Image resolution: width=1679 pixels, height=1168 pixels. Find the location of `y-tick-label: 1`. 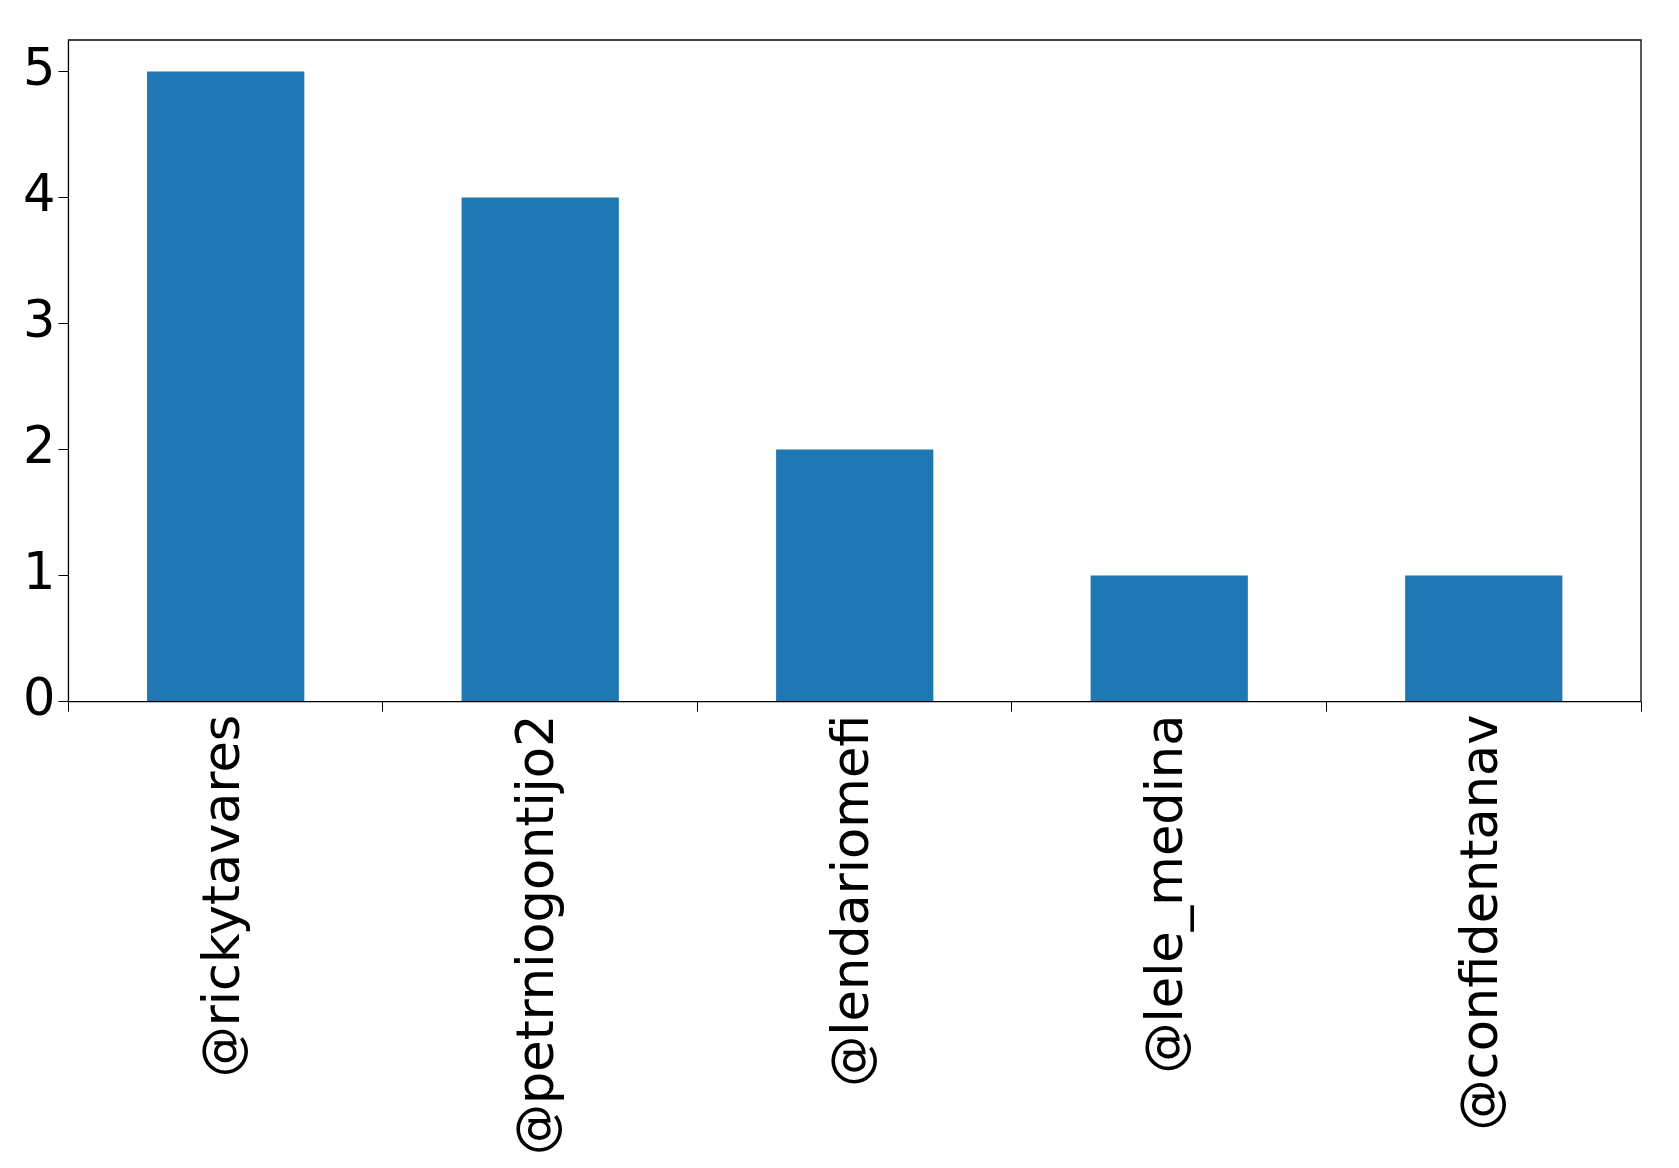

y-tick-label: 1 is located at coordinates (39, 571).